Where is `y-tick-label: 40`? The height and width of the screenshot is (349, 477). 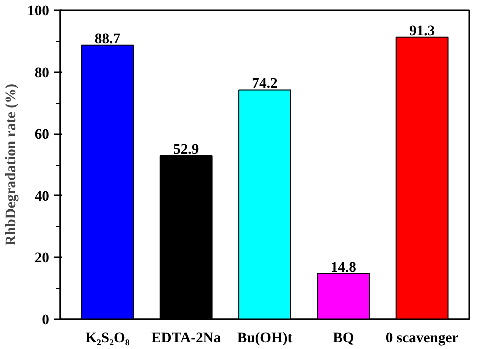 y-tick-label: 40 is located at coordinates (42, 196).